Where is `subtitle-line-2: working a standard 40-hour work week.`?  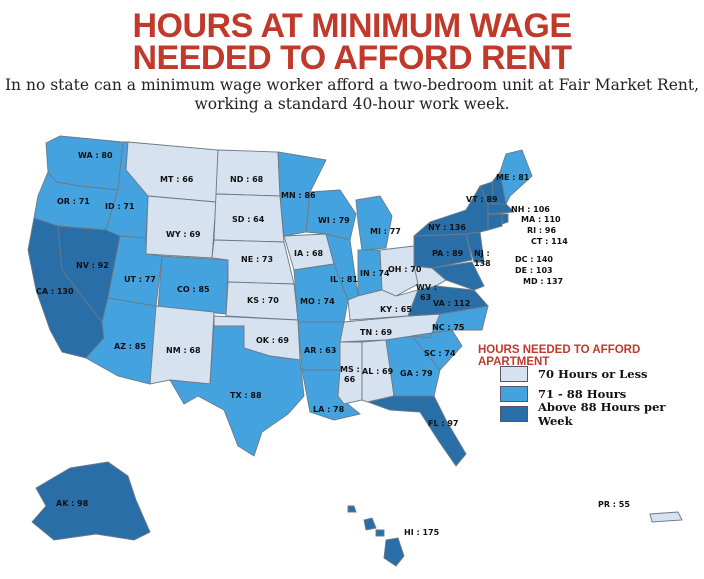
subtitle-line-2: working a standard 40-hour work week. is located at coordinates (352, 104).